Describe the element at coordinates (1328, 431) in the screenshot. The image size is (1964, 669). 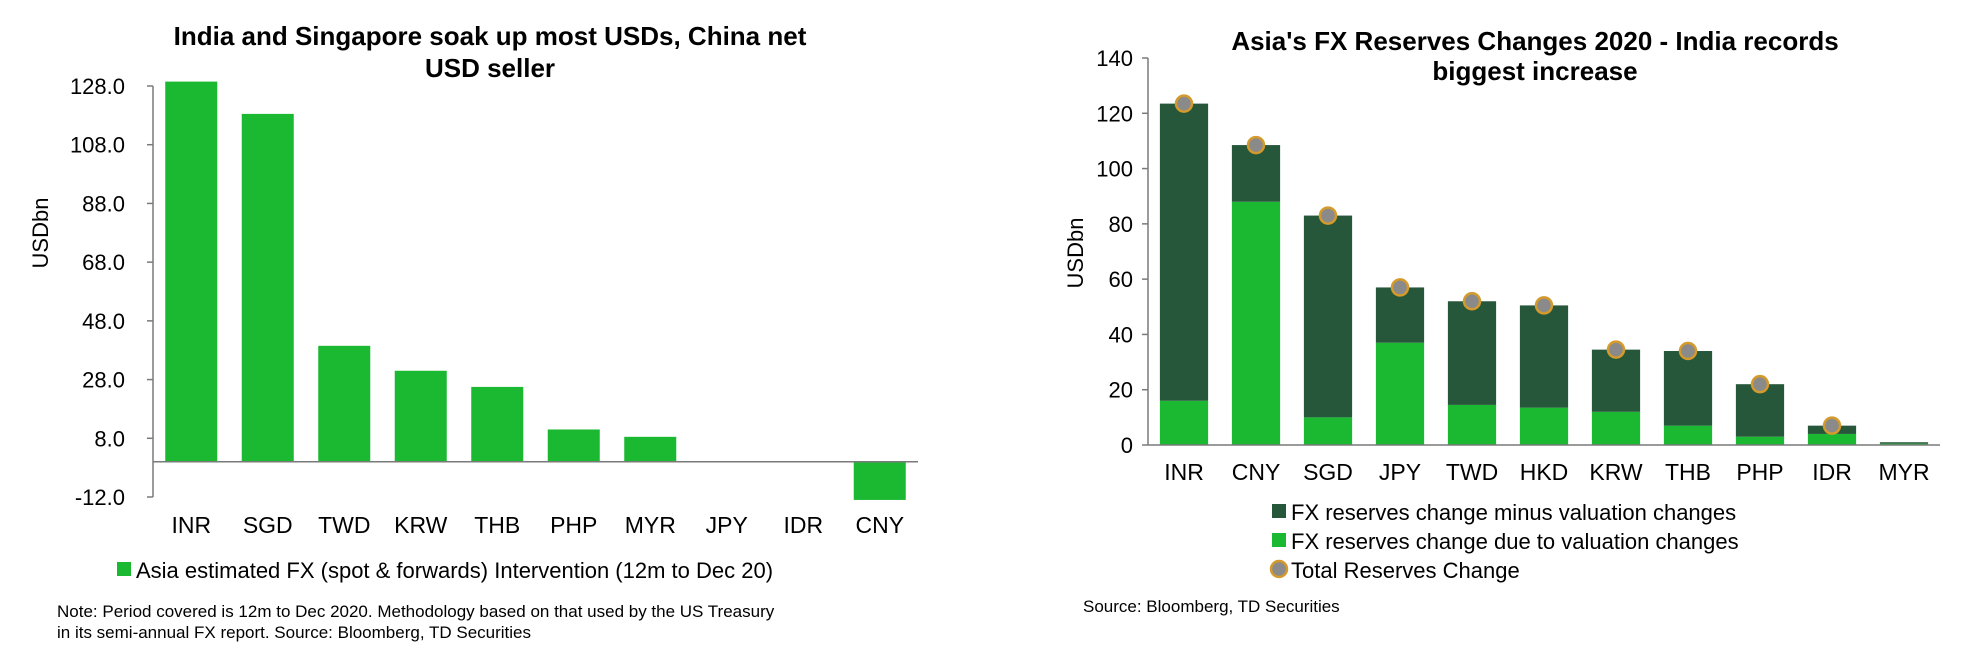
I see `right-bar-valuation-sgd` at that location.